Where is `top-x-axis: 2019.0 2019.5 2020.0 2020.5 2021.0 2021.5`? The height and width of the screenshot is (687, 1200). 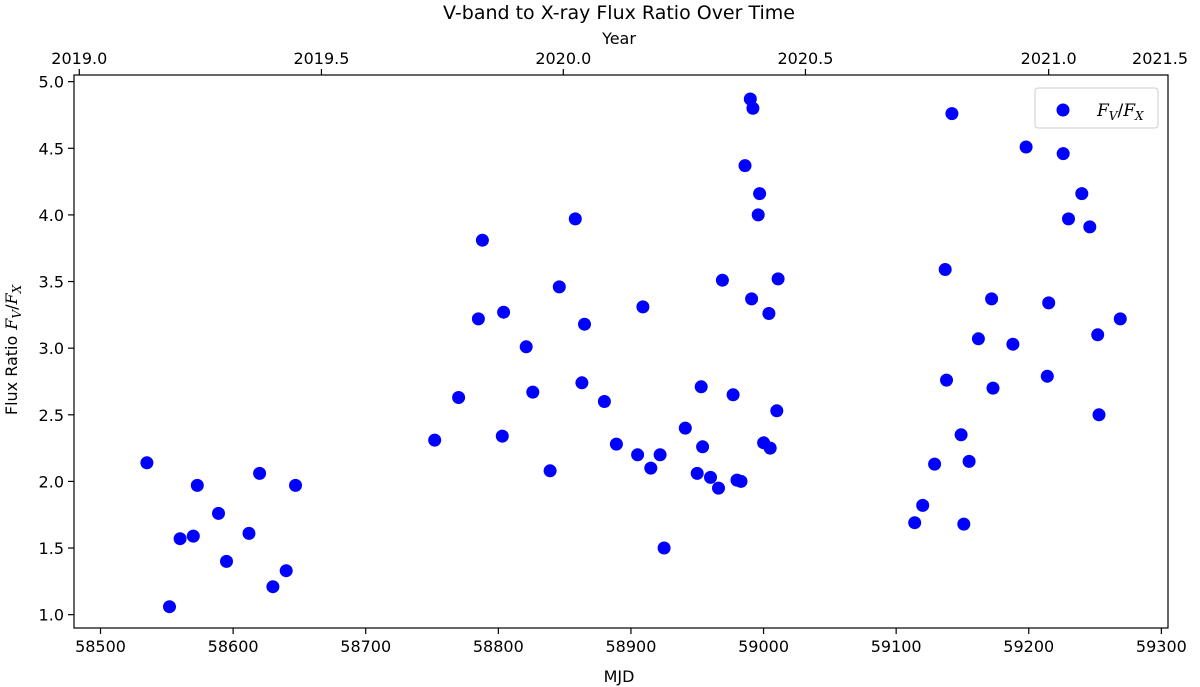 top-x-axis: 2019.0 2019.5 2020.0 2020.5 2021.0 2021.5 is located at coordinates (619, 62).